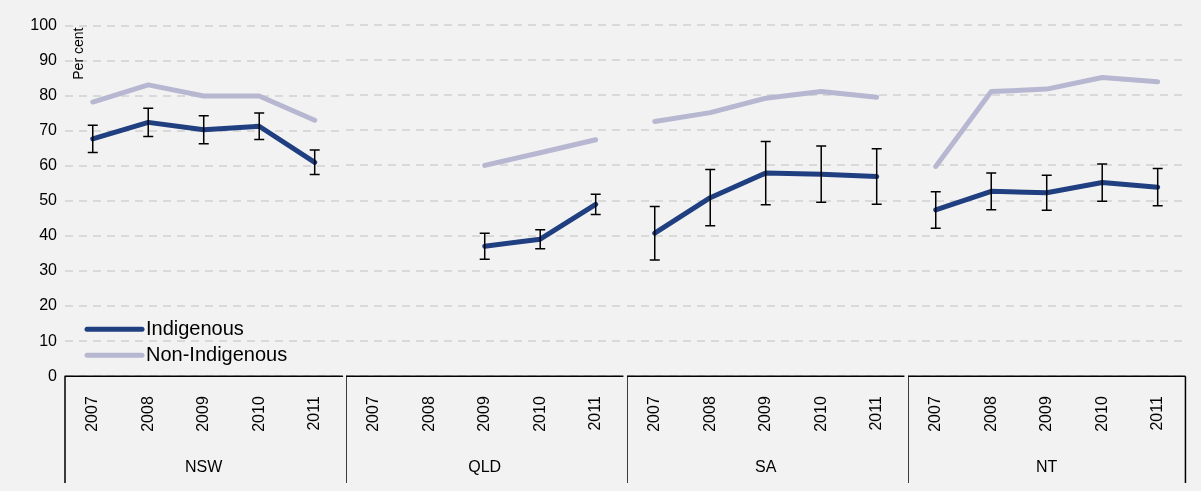  I want to click on y-tick-label: 60, so click(48, 165).